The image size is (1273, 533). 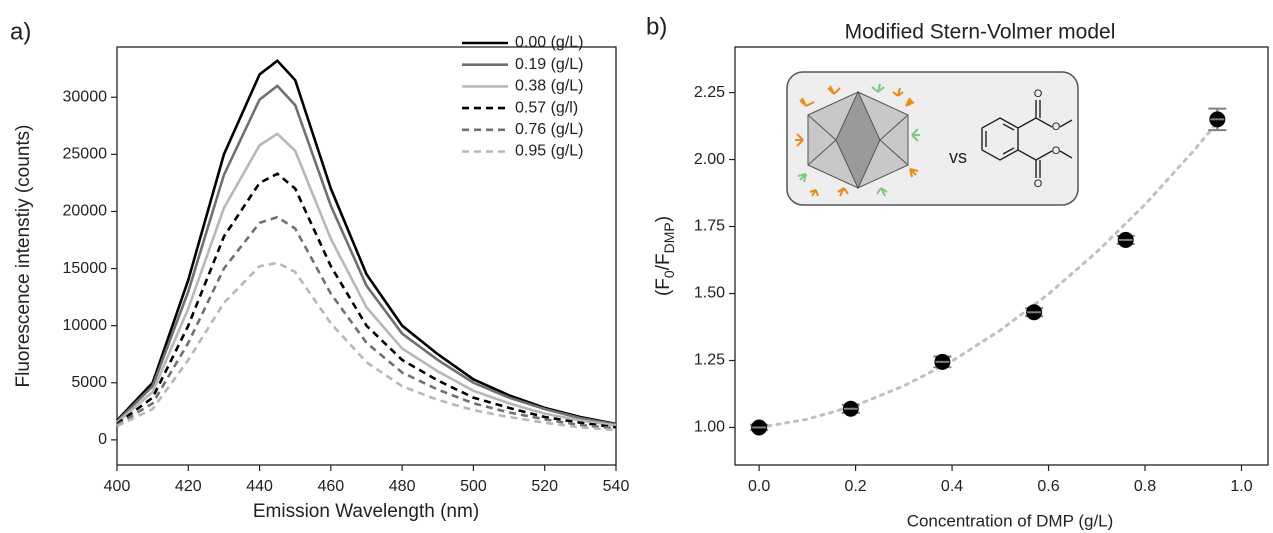 I want to click on y-label-part: DMP, so click(x=669, y=237).